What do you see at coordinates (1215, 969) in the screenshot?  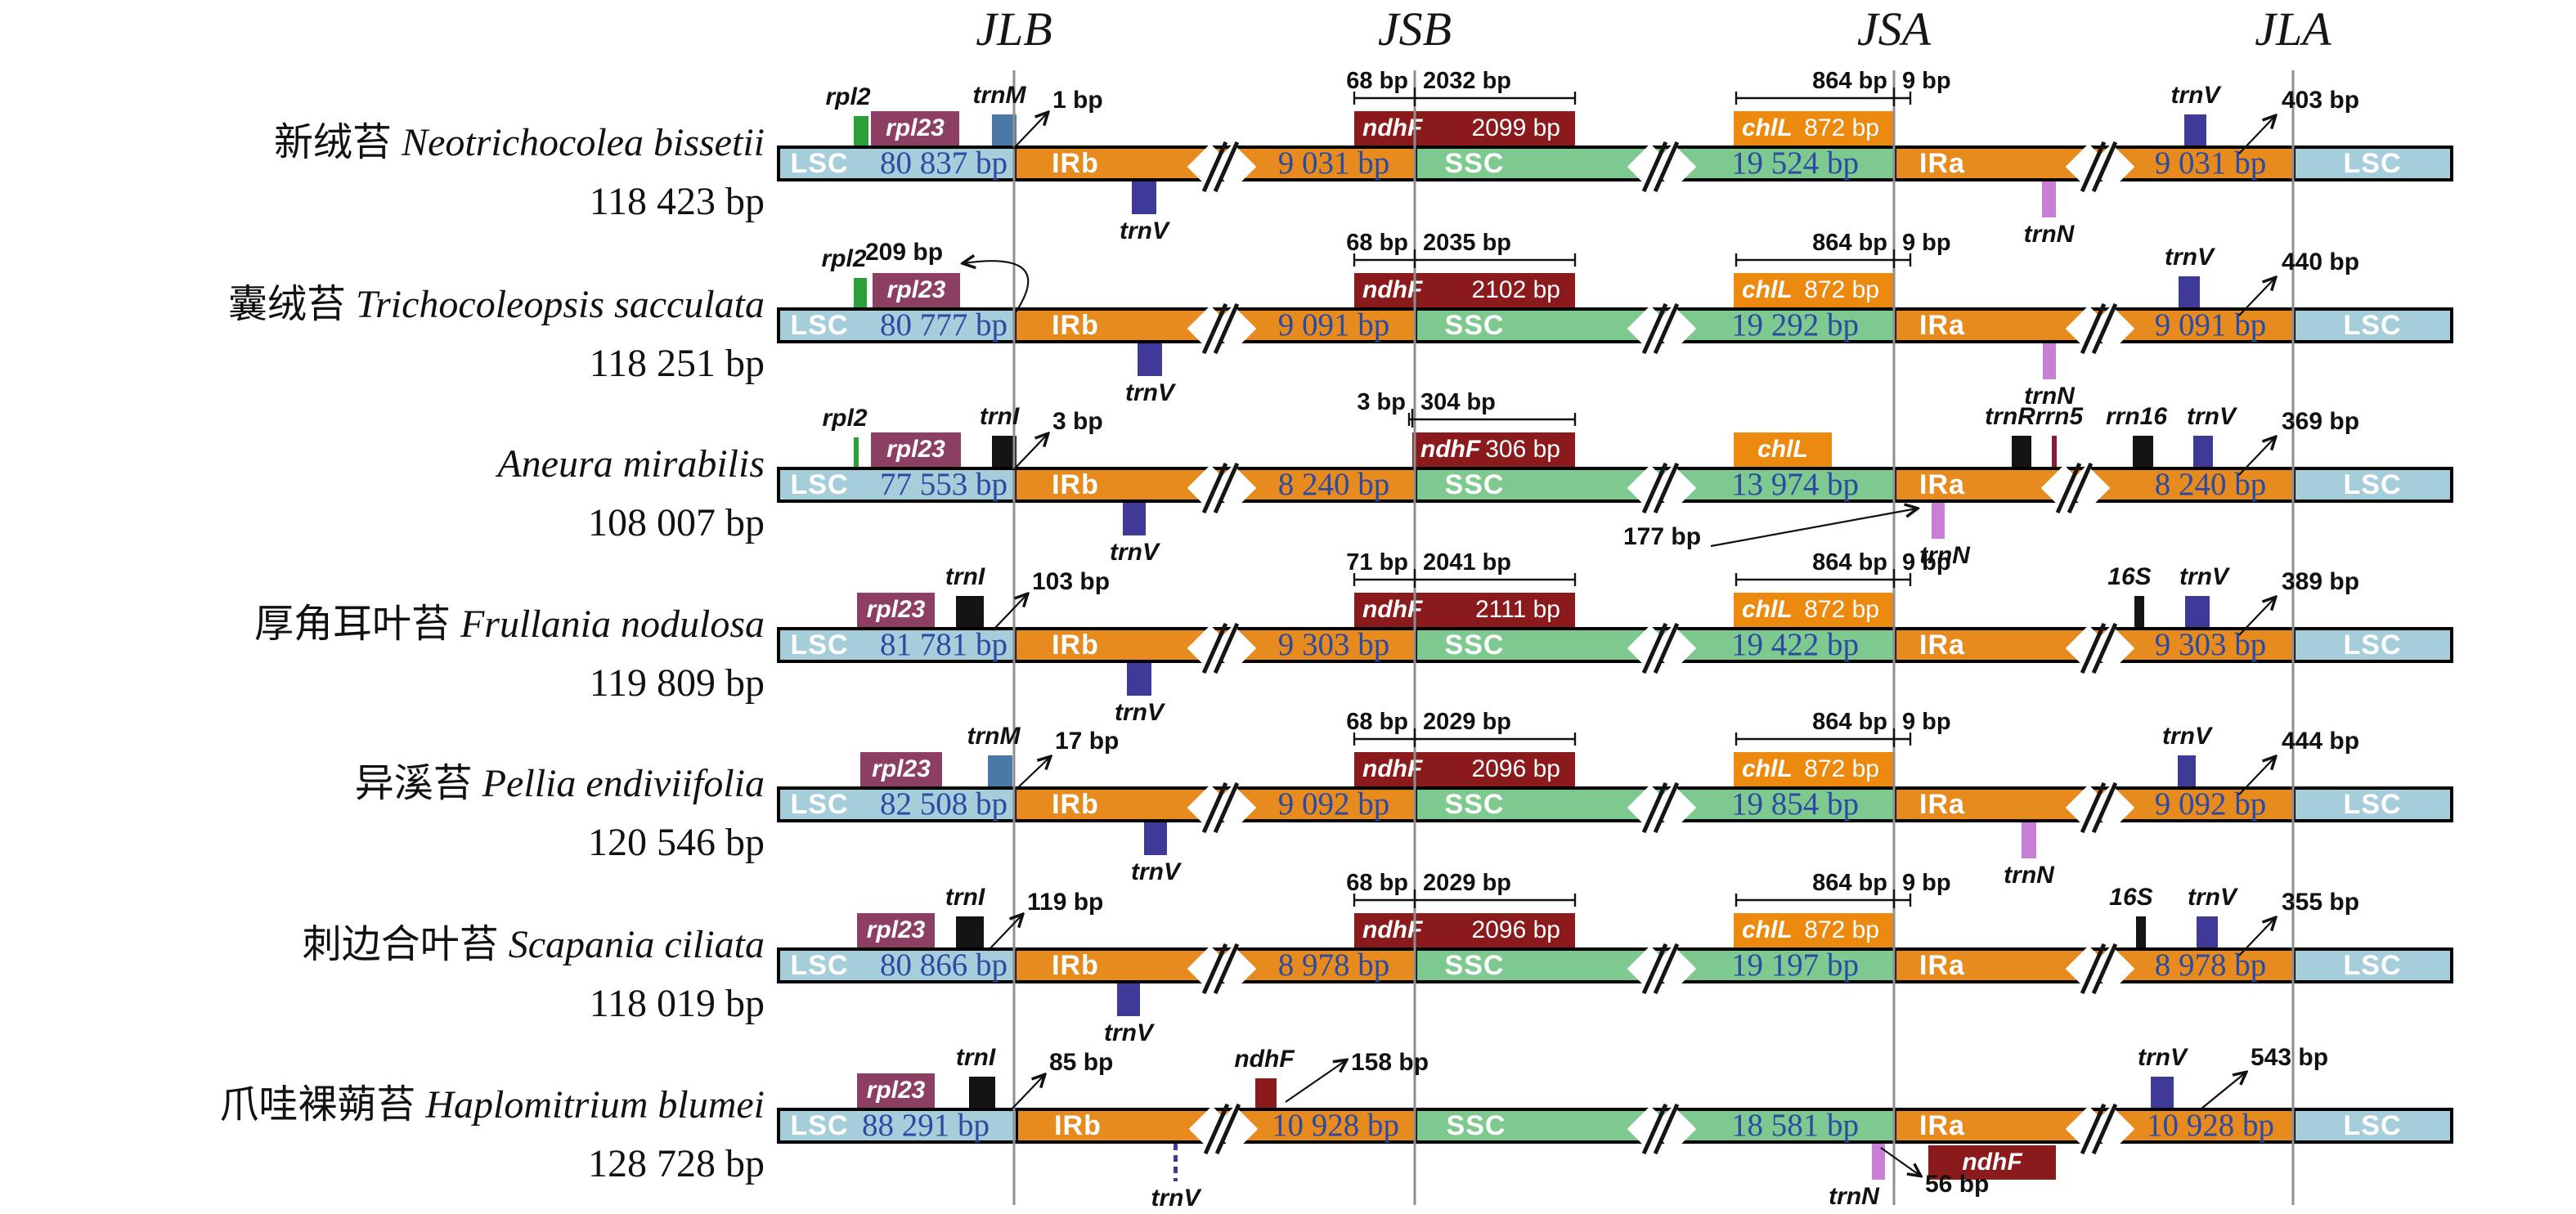 I see `segment-irb: IRb 8 978 bp` at bounding box center [1215, 969].